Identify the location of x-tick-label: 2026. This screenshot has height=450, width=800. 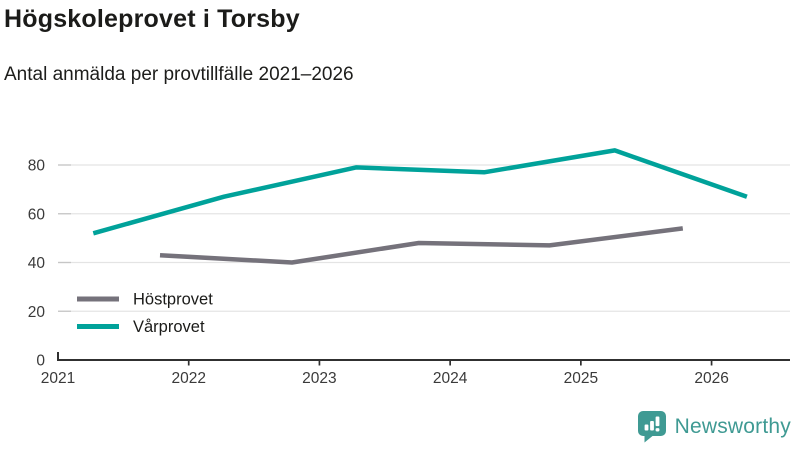
(711, 378).